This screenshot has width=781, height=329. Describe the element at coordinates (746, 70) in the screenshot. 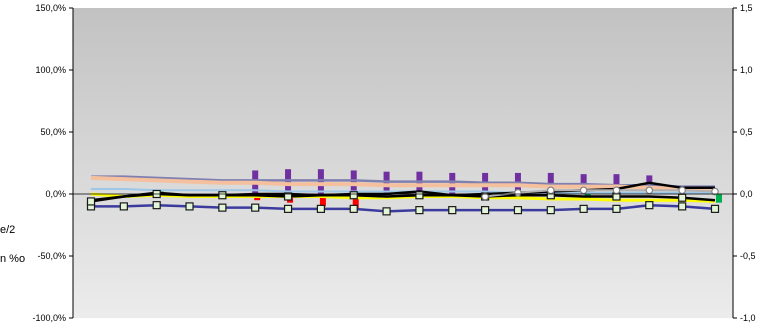

I see `y-tick-label-right-1: 1,0` at that location.